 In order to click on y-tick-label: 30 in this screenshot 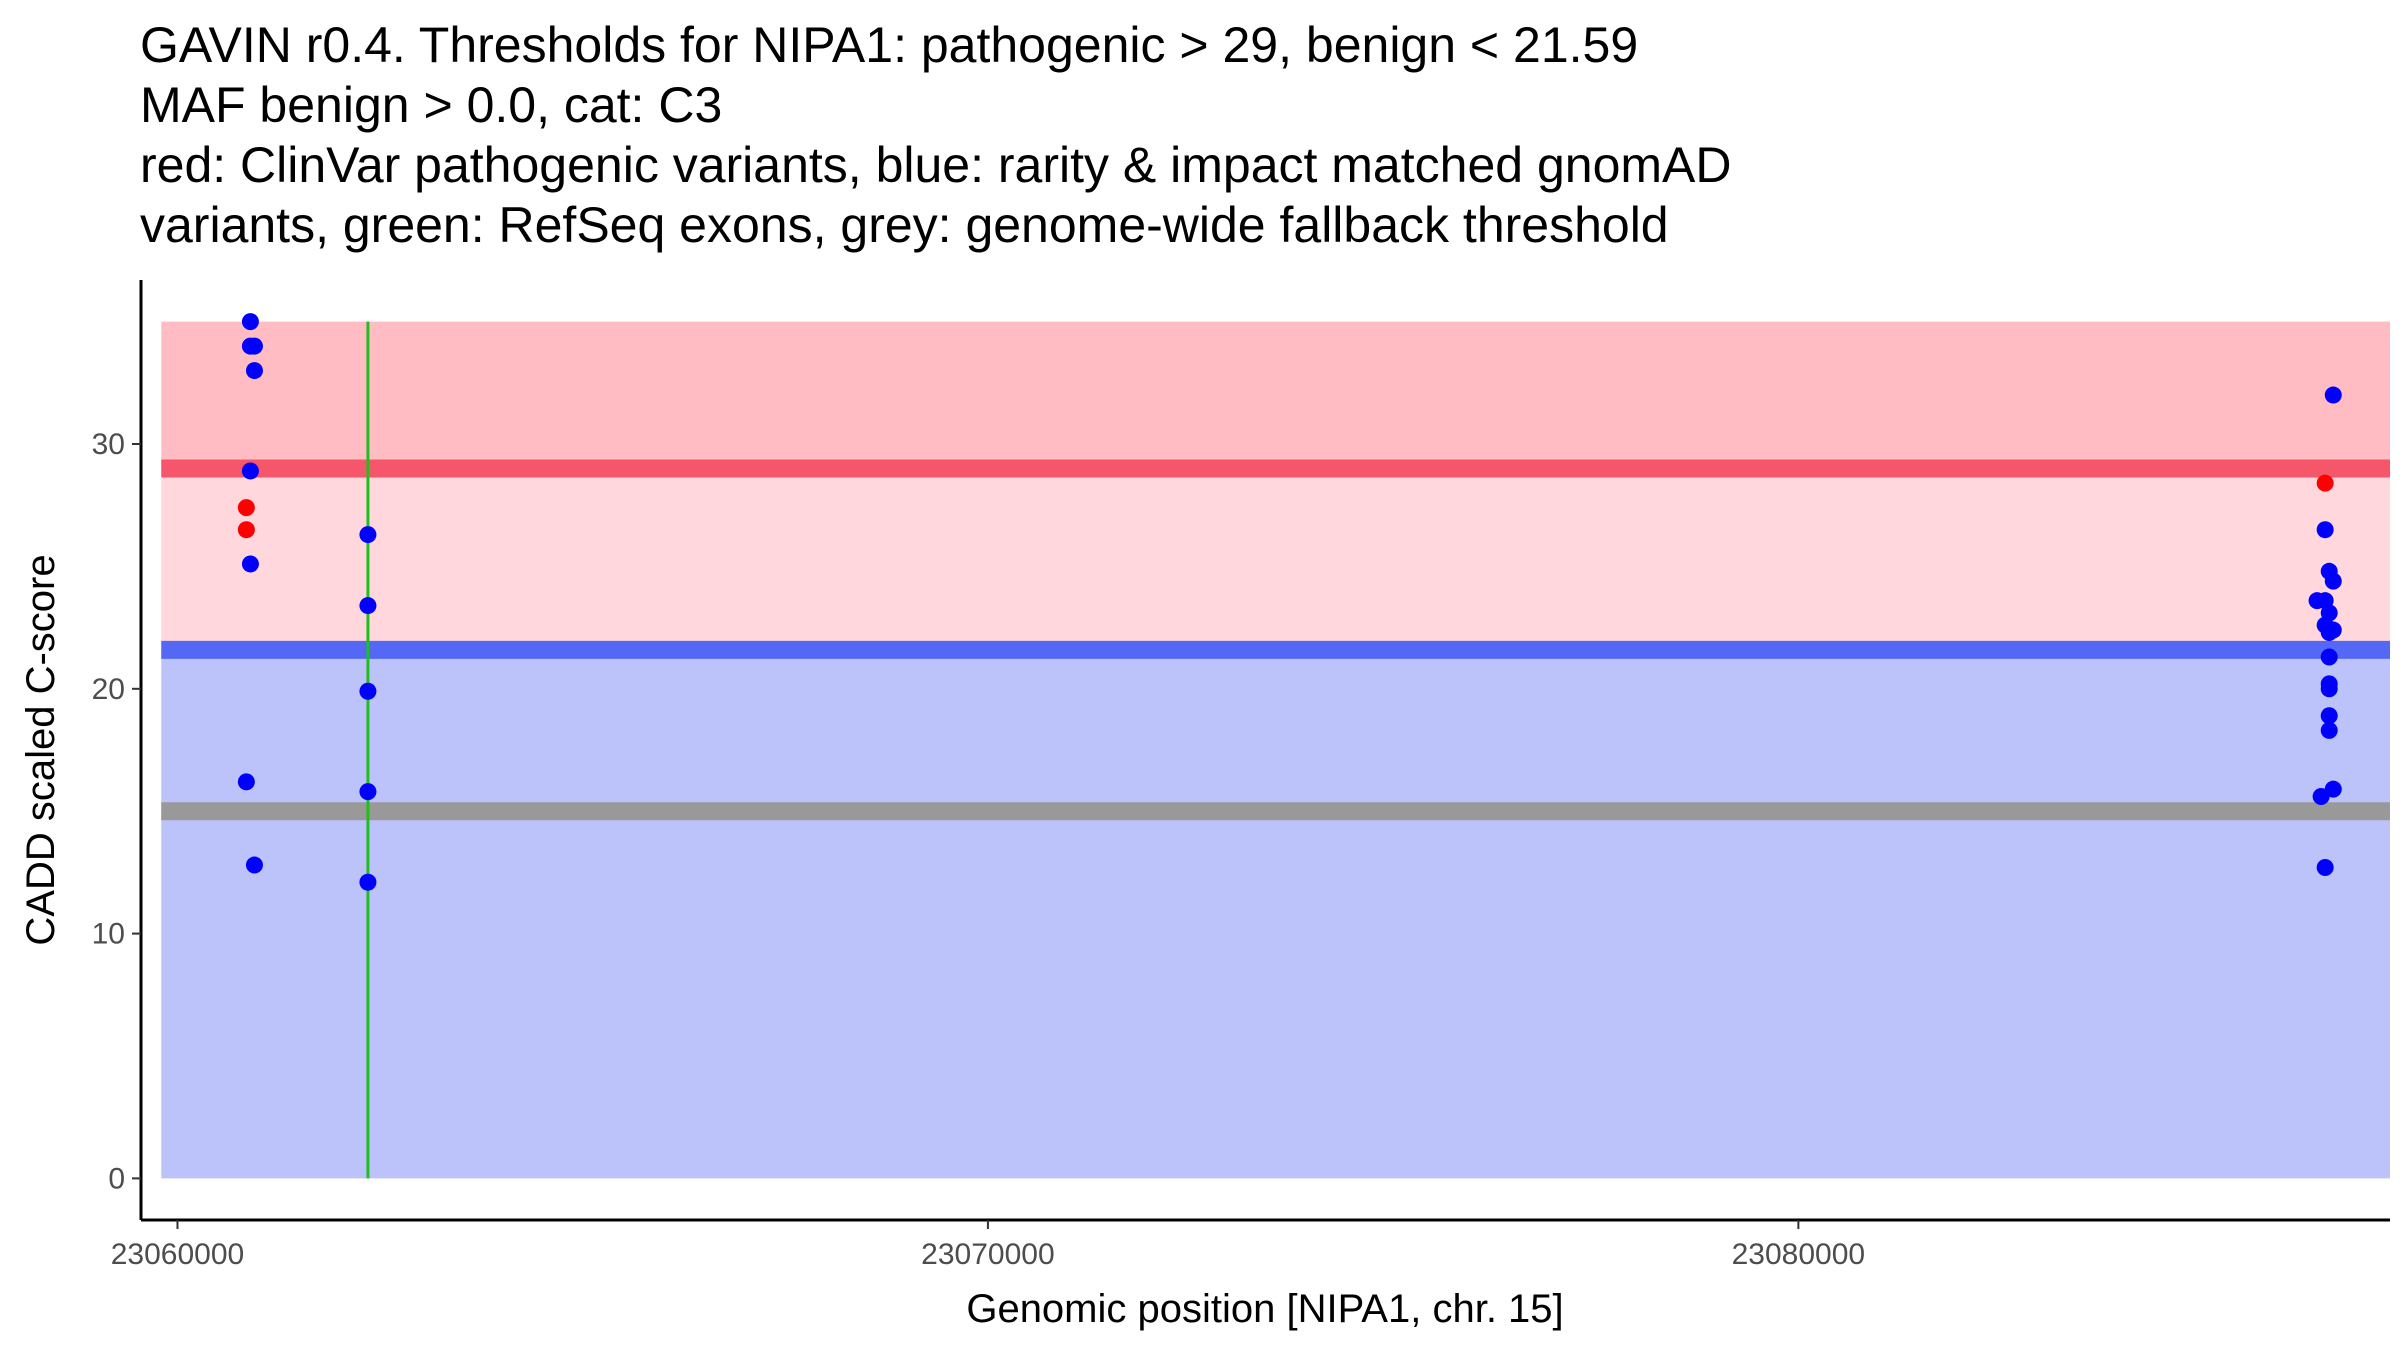, I will do `click(108, 444)`.